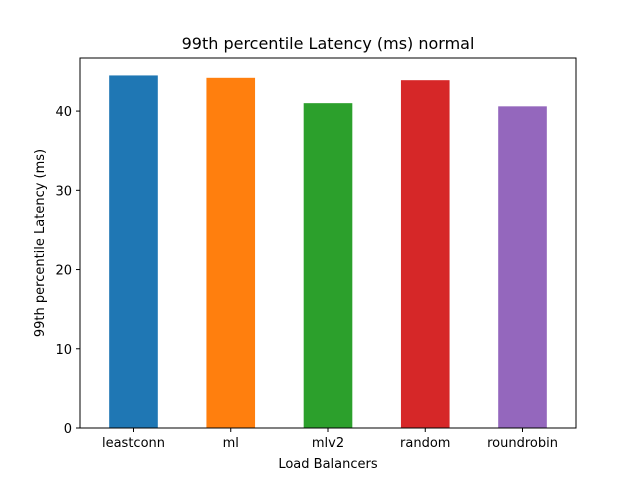 Image resolution: width=640 pixels, height=480 pixels. I want to click on x-tick-label: leastconn, so click(133, 443).